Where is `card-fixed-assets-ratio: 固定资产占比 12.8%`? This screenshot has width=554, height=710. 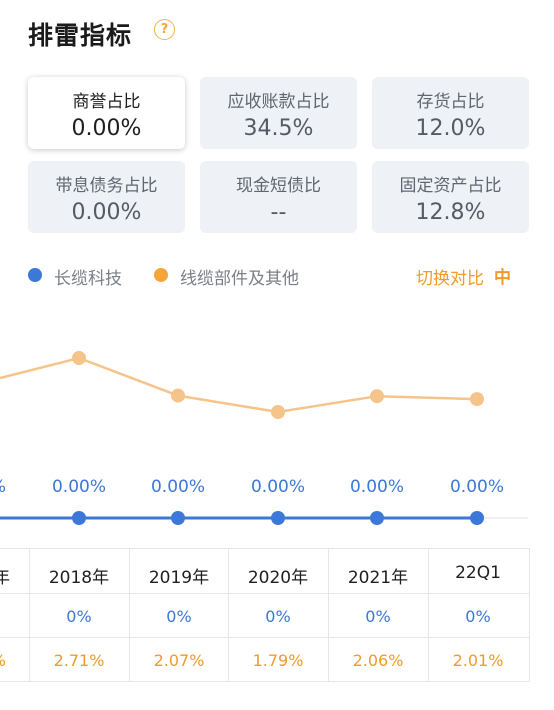
card-fixed-assets-ratio: 固定资产占比 12.8% is located at coordinates (450, 197).